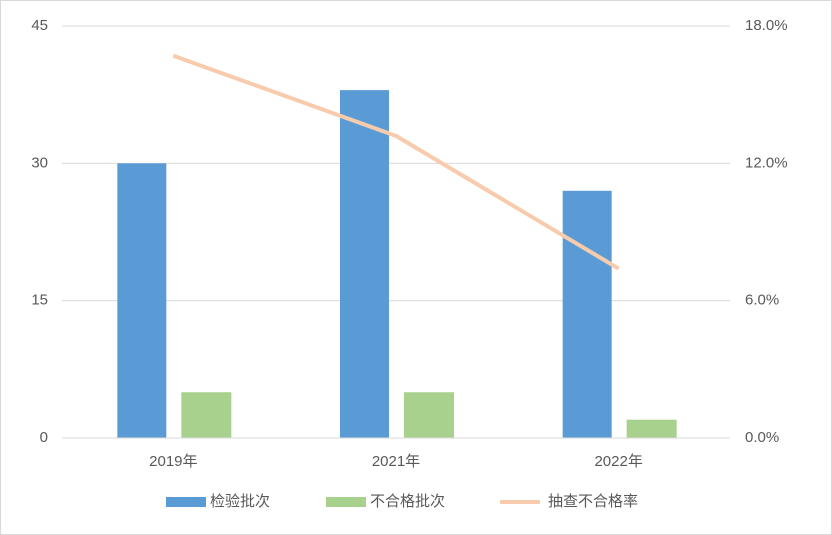  I want to click on y2-tick-label: 18.0%, so click(766, 25).